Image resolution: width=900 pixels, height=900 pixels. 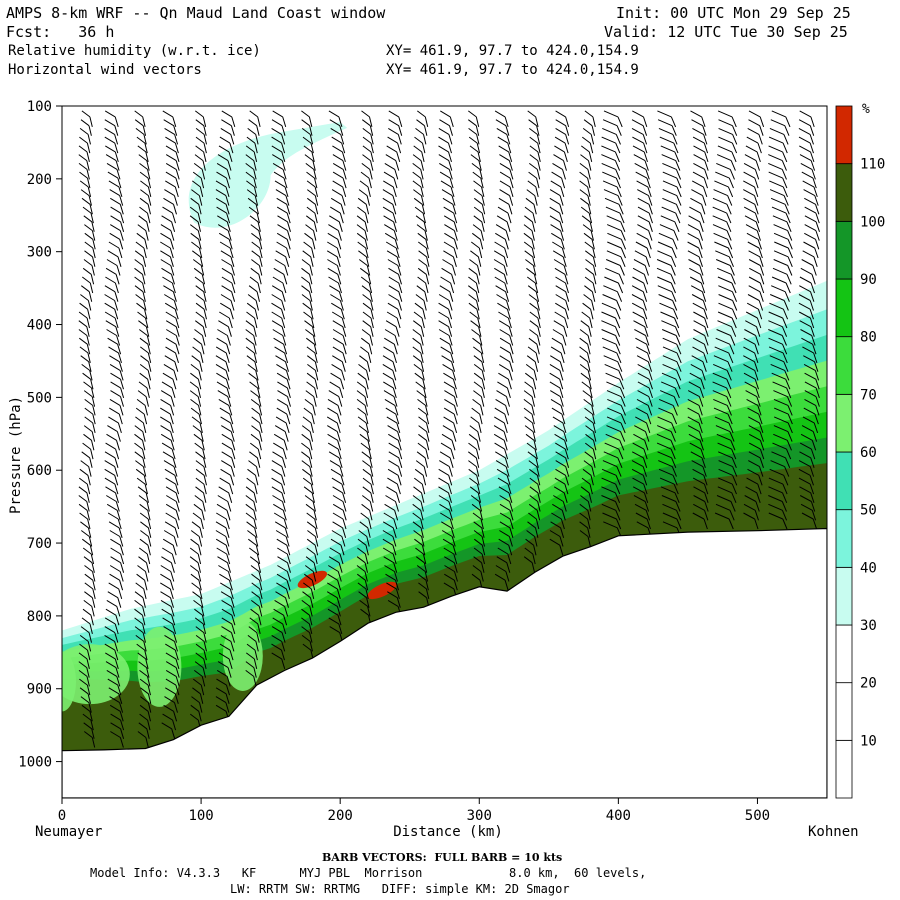 What do you see at coordinates (448, 832) in the screenshot?
I see `x-axis-label: Distance (km)` at bounding box center [448, 832].